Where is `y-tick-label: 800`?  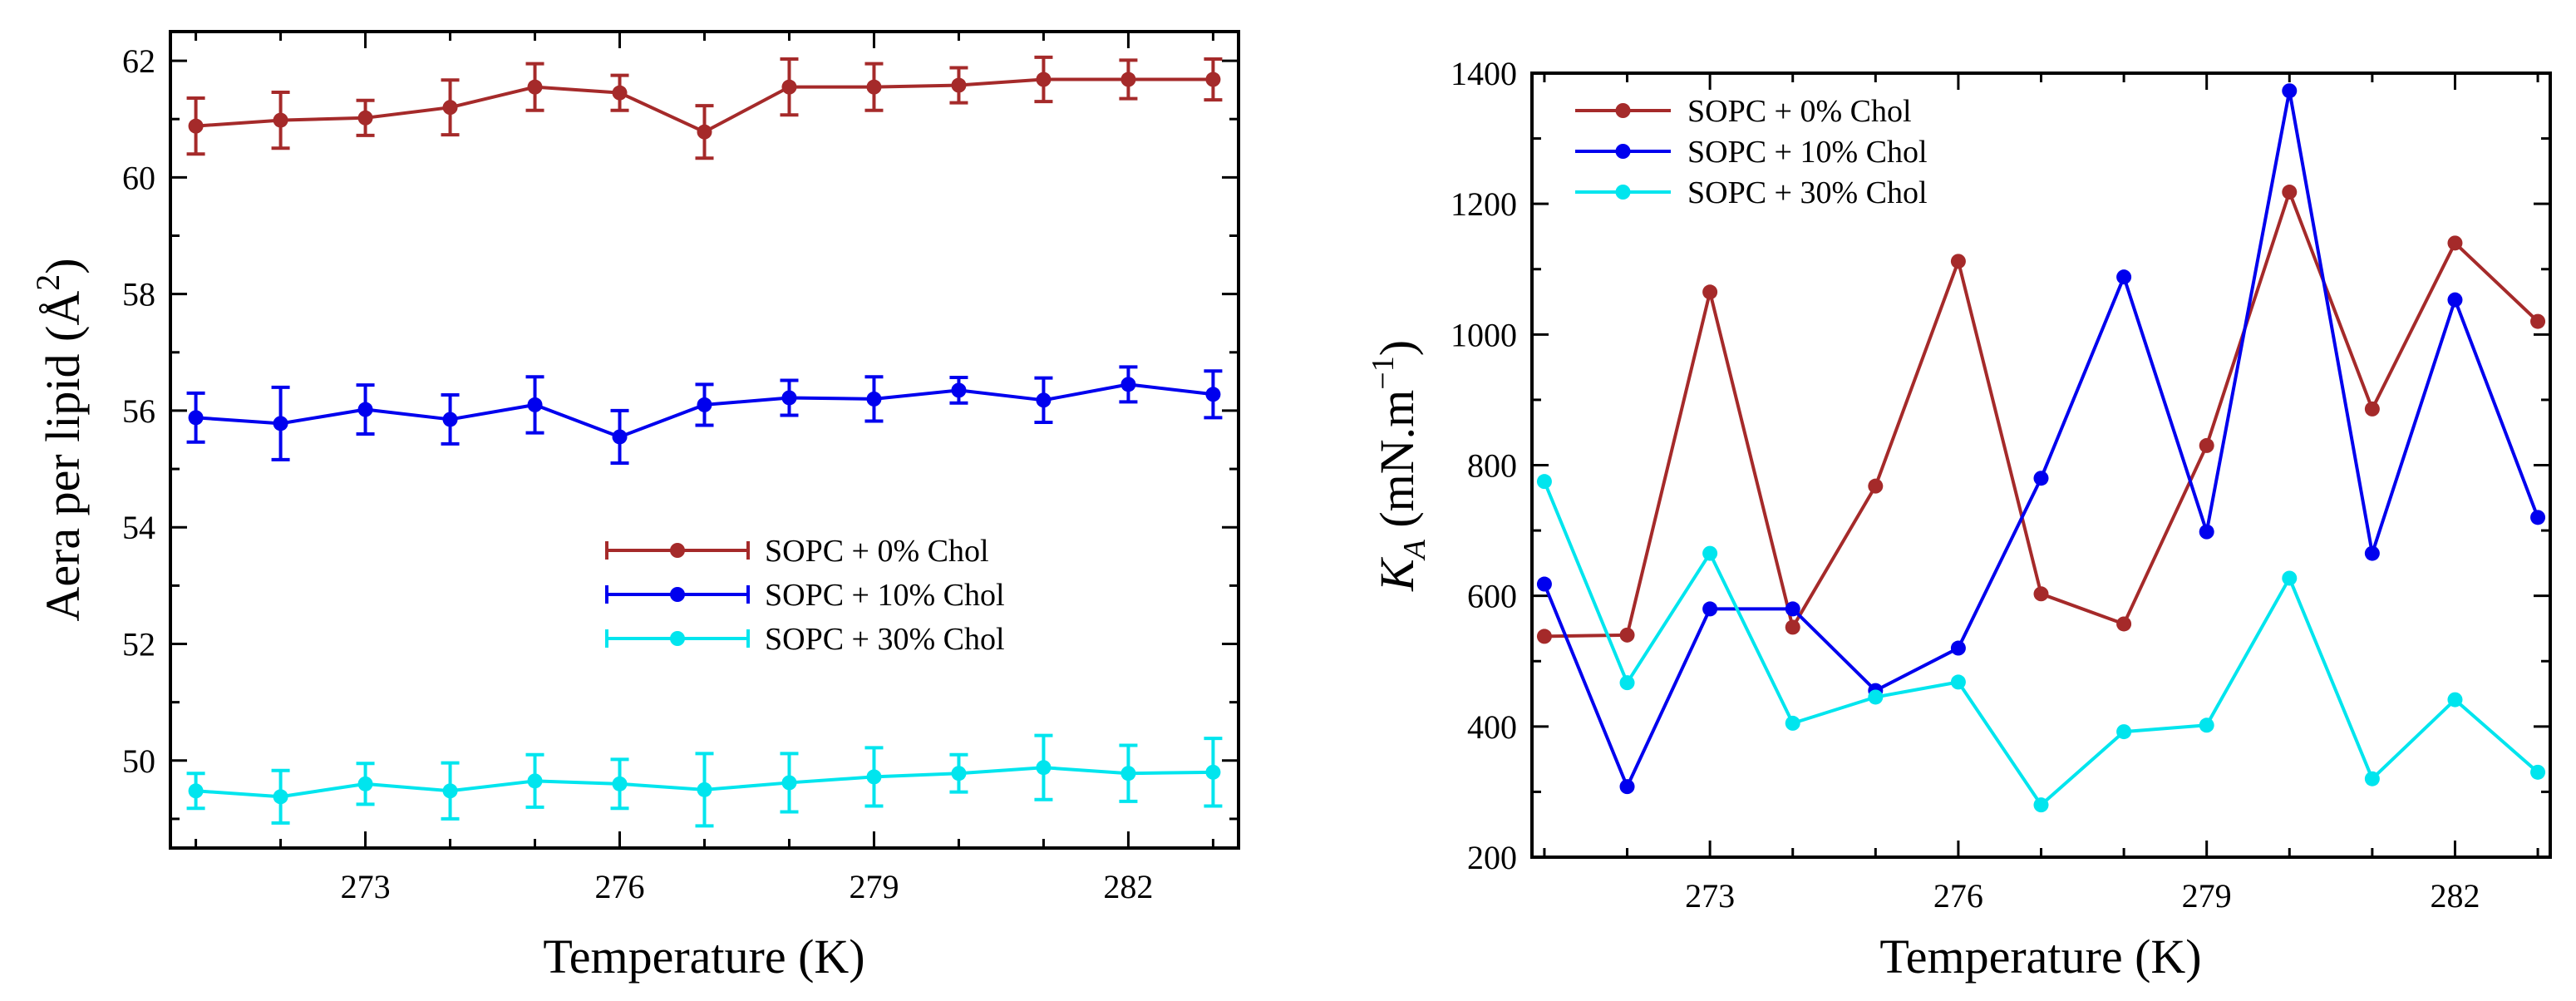
y-tick-label: 800 is located at coordinates (1492, 466).